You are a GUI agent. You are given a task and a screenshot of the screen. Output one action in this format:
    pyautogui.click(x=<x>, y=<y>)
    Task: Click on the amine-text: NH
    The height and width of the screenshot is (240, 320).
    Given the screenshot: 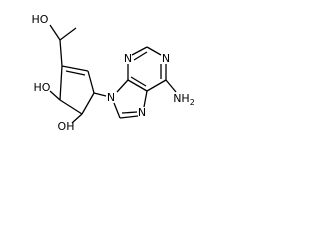 What is the action you would take?
    pyautogui.click(x=181, y=98)
    